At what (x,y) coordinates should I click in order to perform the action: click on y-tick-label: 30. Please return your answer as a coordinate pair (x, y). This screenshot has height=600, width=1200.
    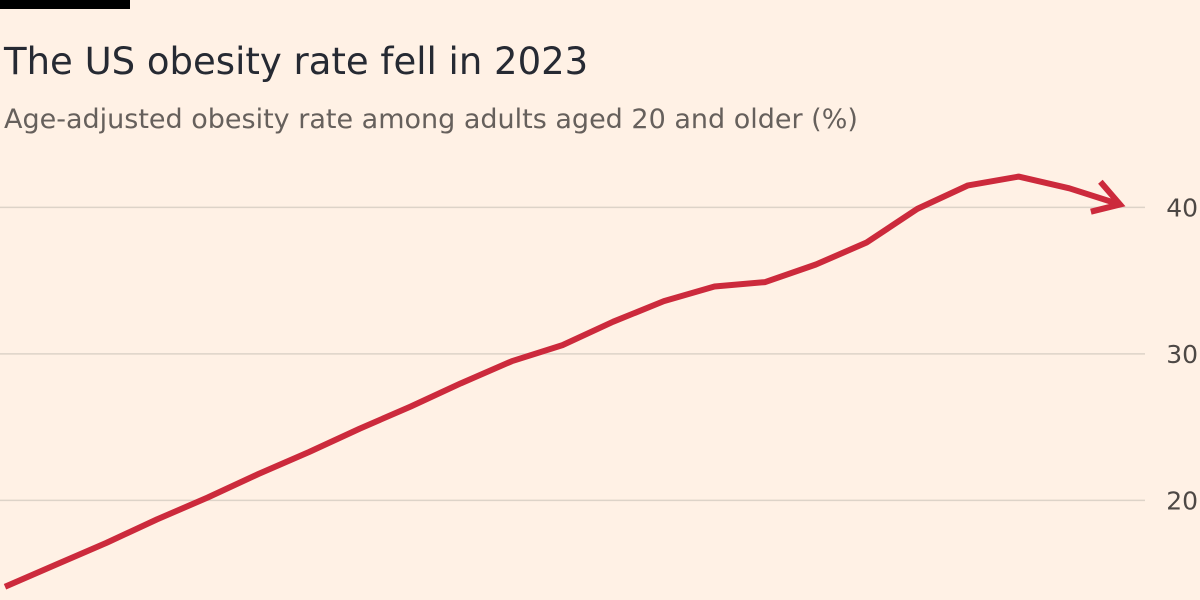
    Looking at the image, I should click on (1182, 354).